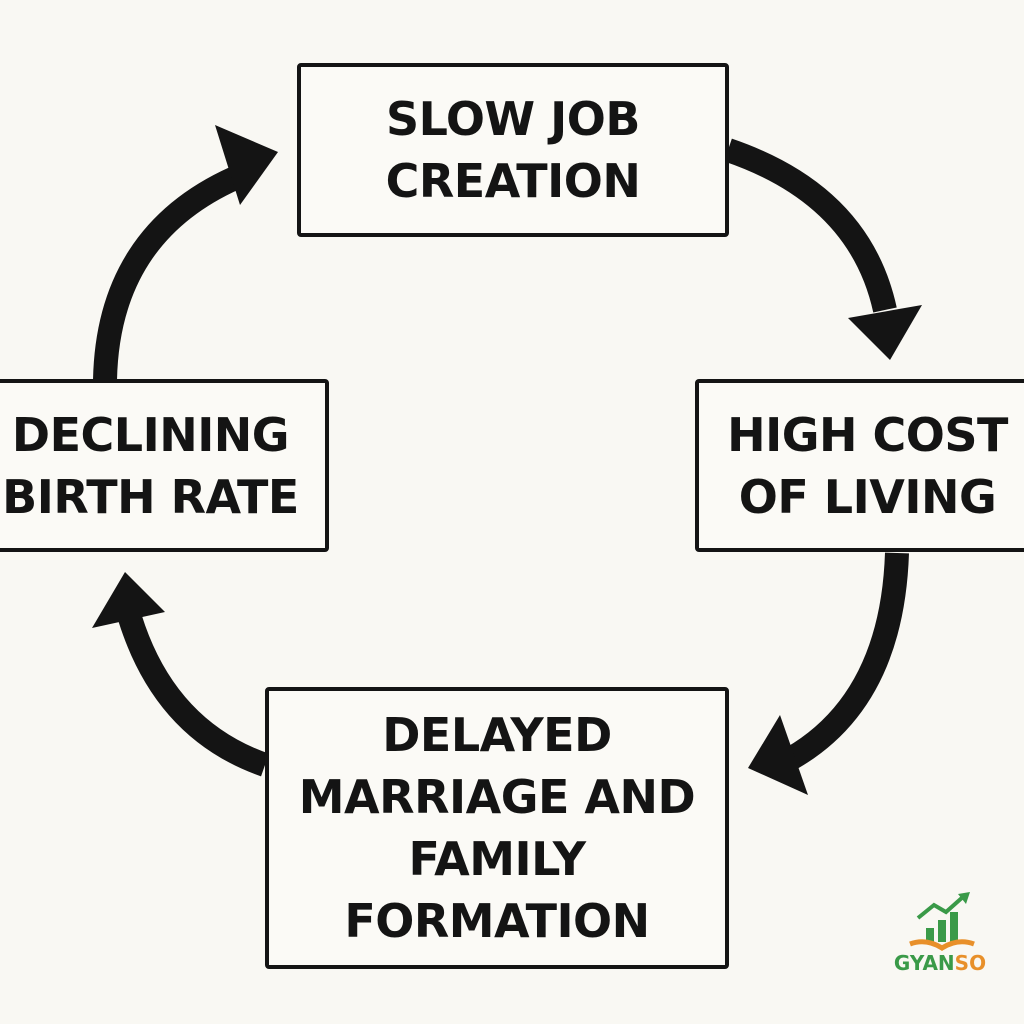 Image resolution: width=1024 pixels, height=1024 pixels. I want to click on node-label: DECLINING, so click(150, 434).